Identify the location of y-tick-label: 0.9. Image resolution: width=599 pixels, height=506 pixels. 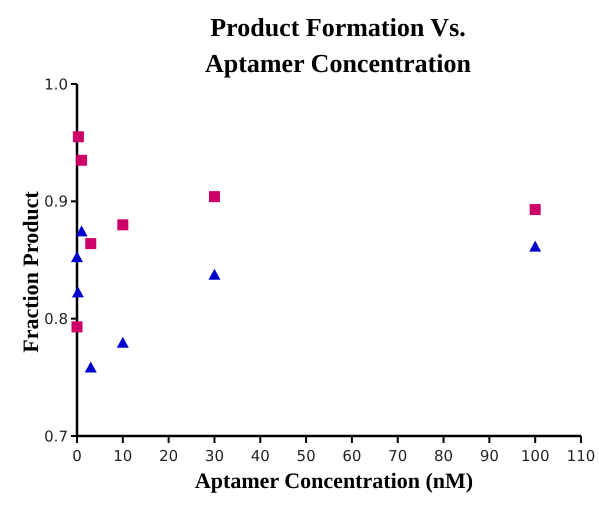
(56, 201).